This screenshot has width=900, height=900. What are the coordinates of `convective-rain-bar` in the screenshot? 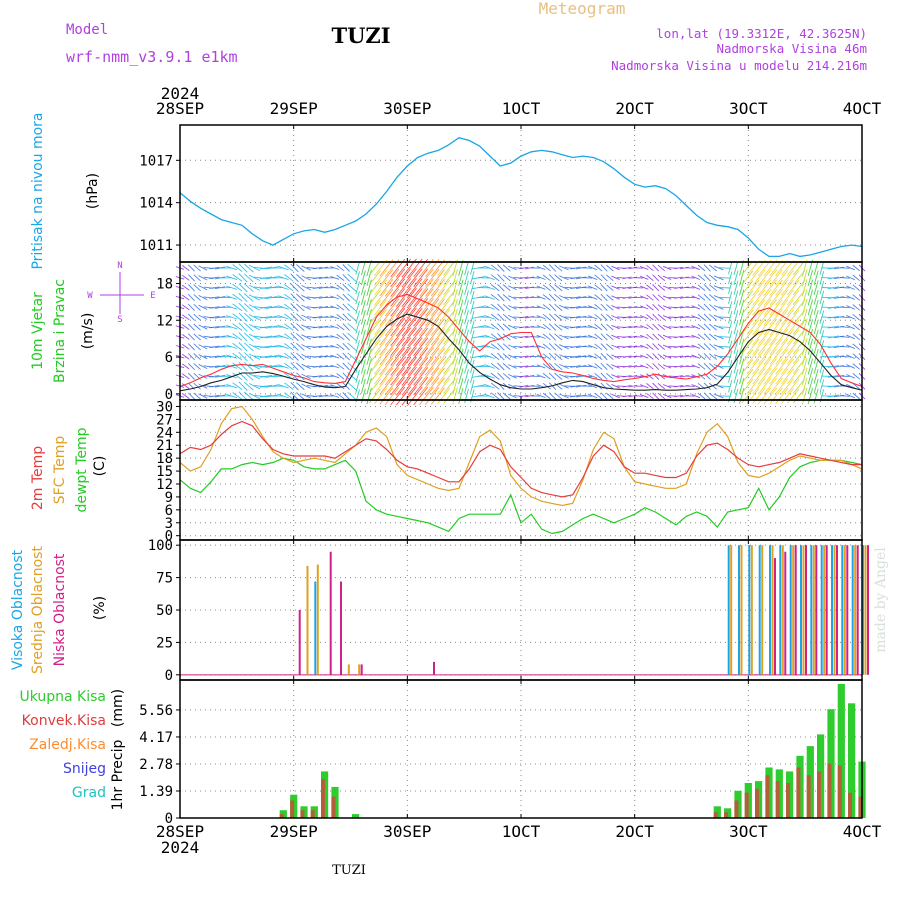 It's located at (746, 805).